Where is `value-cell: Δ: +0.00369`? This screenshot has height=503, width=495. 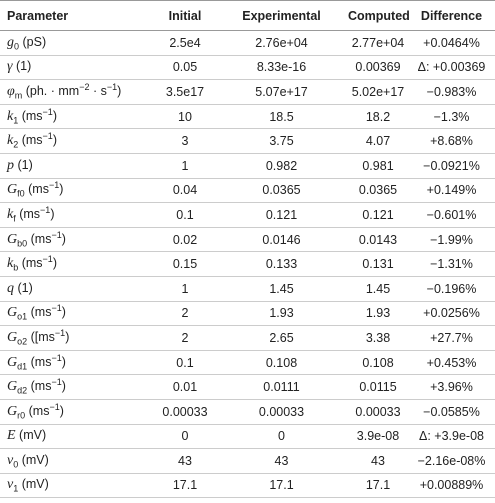
value-cell: Δ: +0.00369 is located at coordinates (451, 68).